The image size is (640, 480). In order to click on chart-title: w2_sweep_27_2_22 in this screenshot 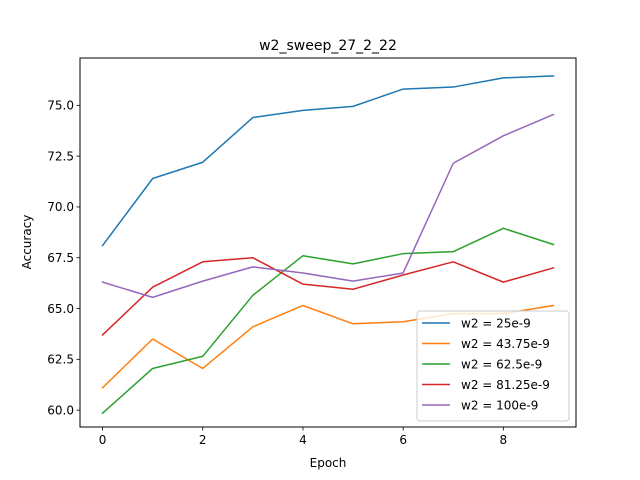, I will do `click(328, 46)`.